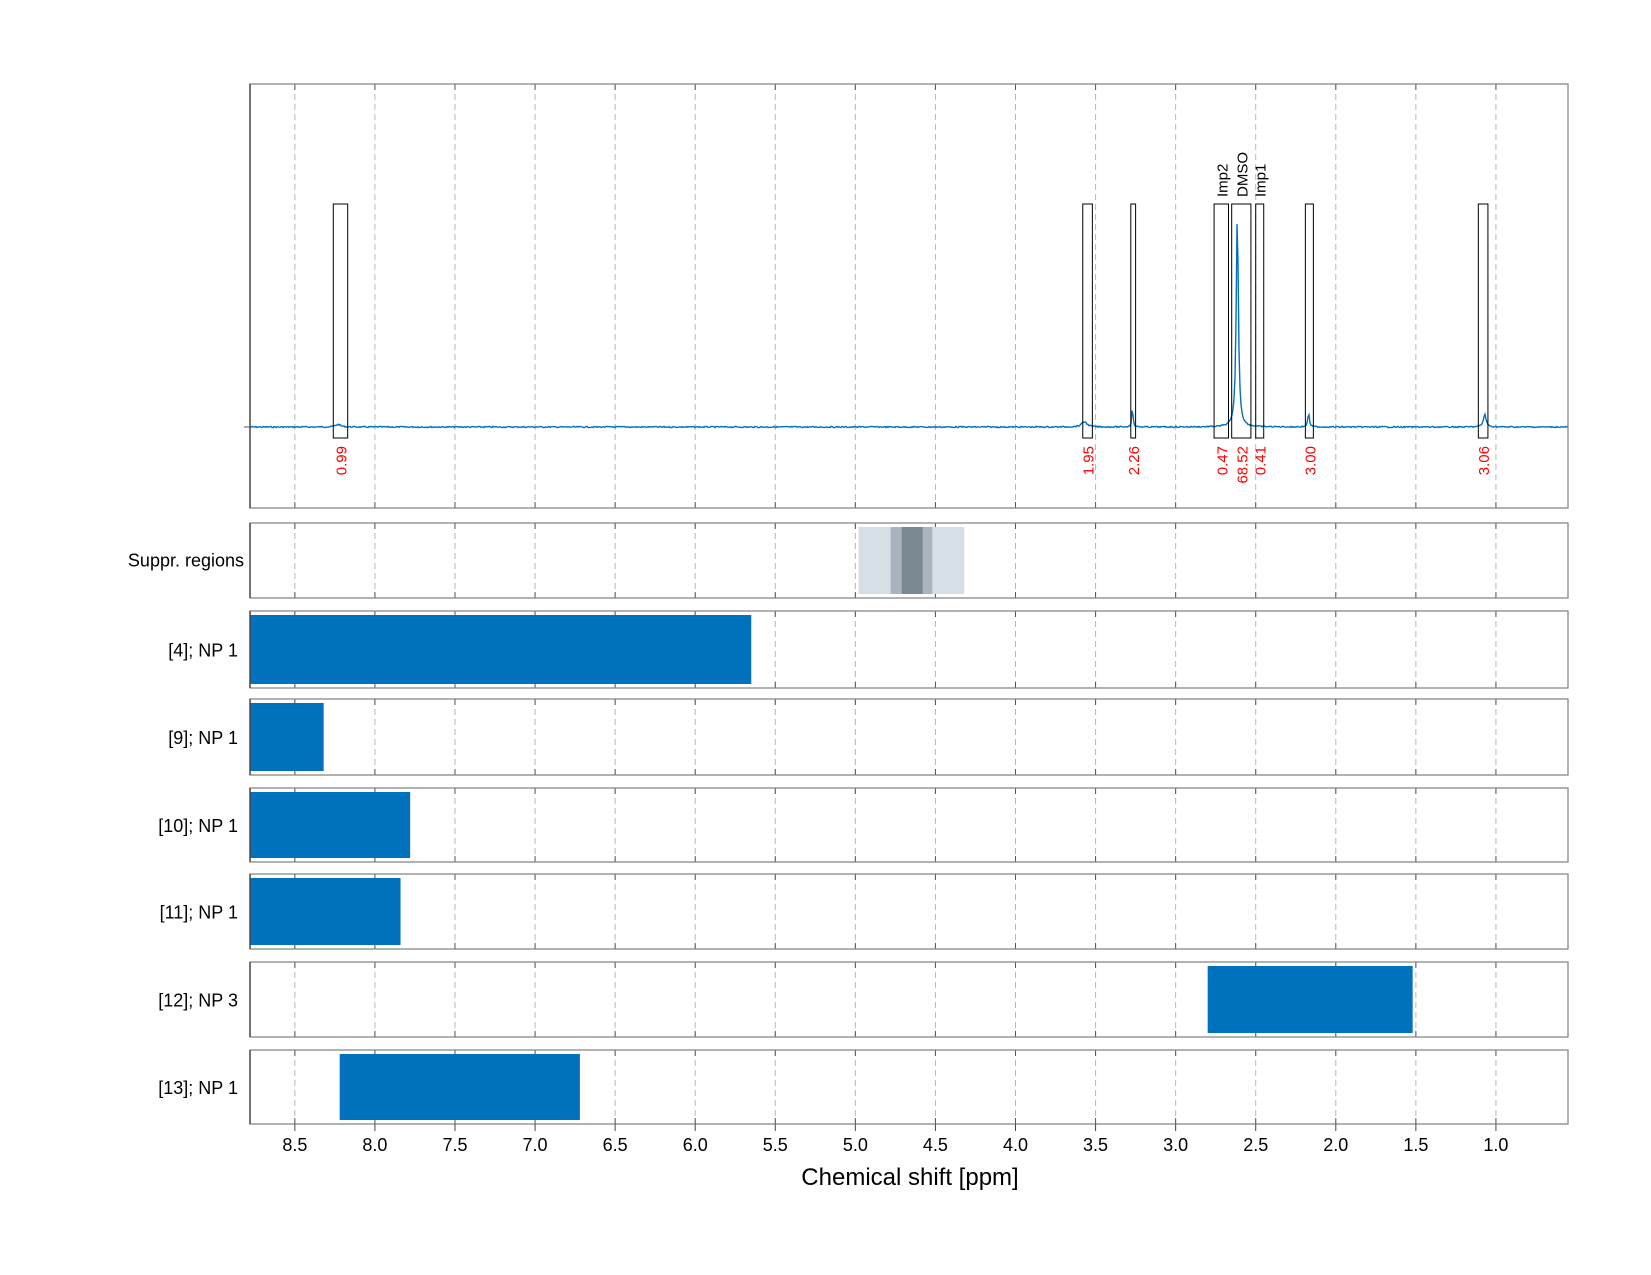 This screenshot has width=1651, height=1275. I want to click on x-tick-label: 8.0, so click(374, 1145).